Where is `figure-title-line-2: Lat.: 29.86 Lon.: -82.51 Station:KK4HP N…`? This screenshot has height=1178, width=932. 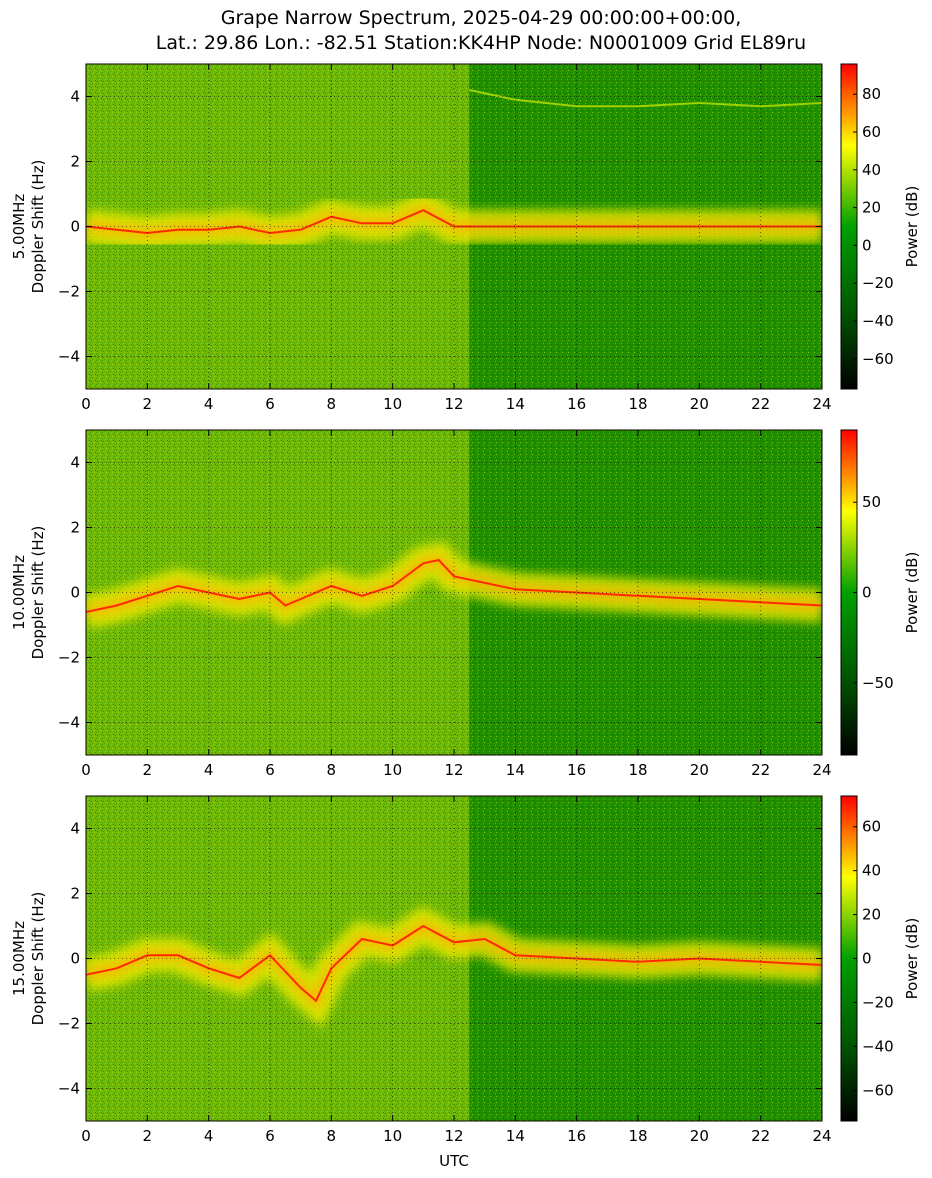 figure-title-line-2: Lat.: 29.86 Lon.: -82.51 Station:KK4HP N… is located at coordinates (481, 43).